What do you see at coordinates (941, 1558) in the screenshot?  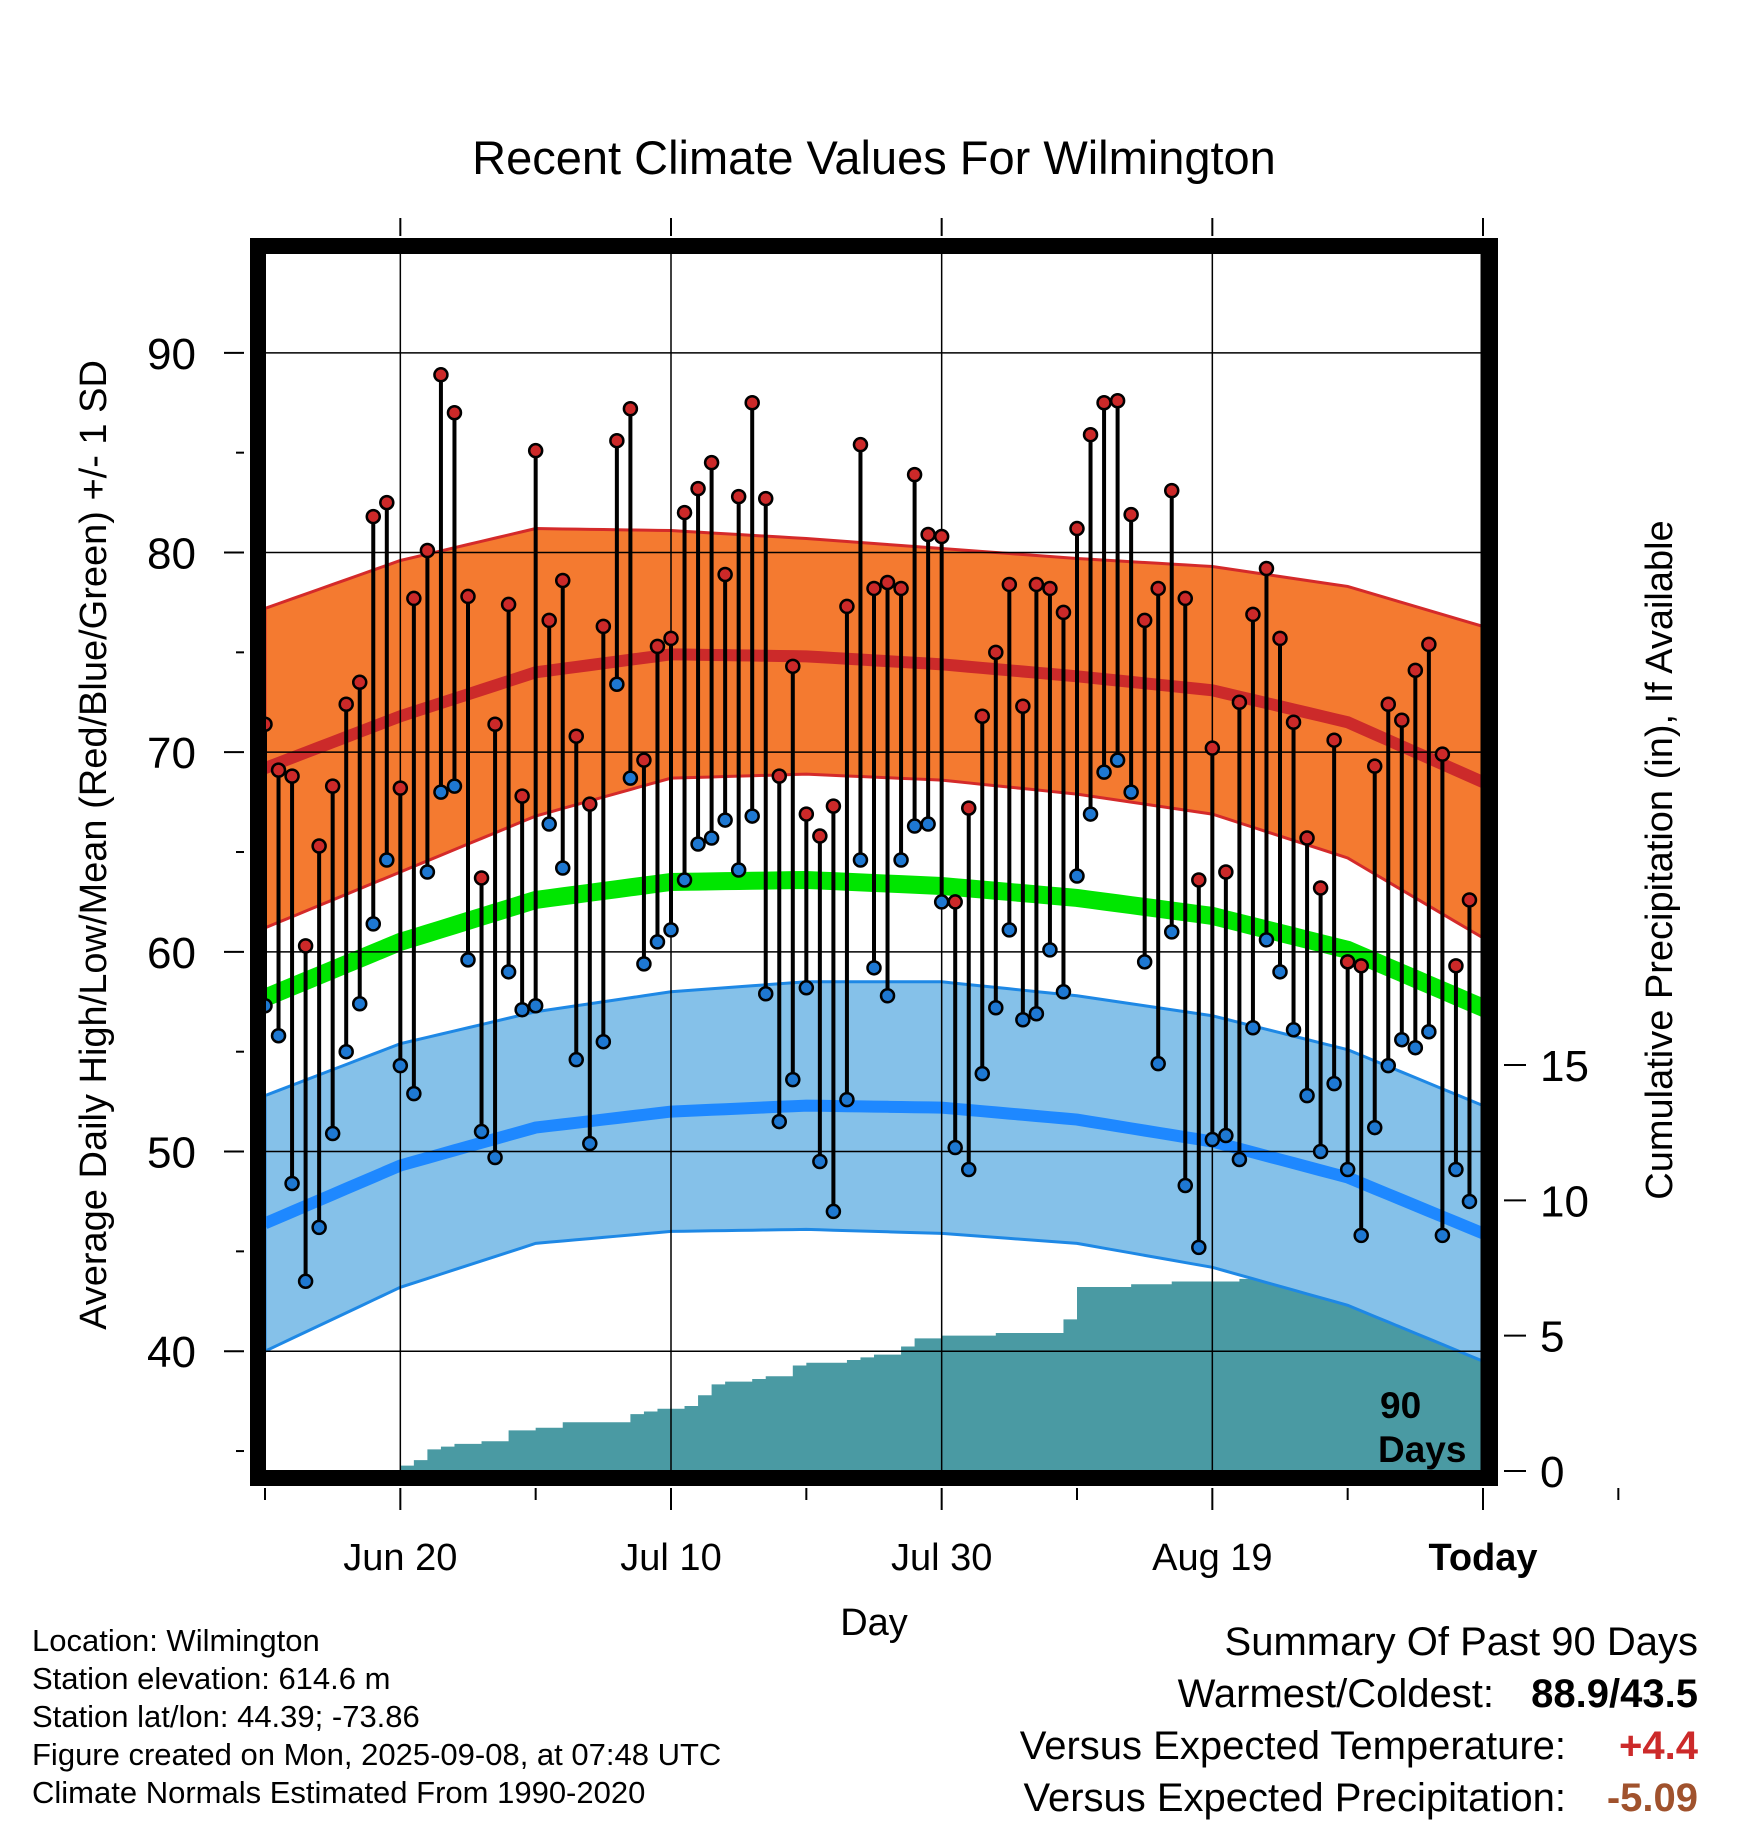 I see `x-tick-label: Jul 30` at bounding box center [941, 1558].